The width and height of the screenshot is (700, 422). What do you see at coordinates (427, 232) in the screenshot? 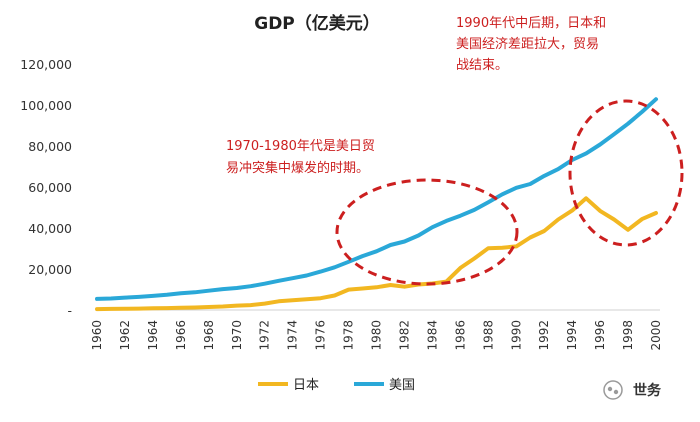
I see `highlight-ellipse-1970s-1980s` at bounding box center [427, 232].